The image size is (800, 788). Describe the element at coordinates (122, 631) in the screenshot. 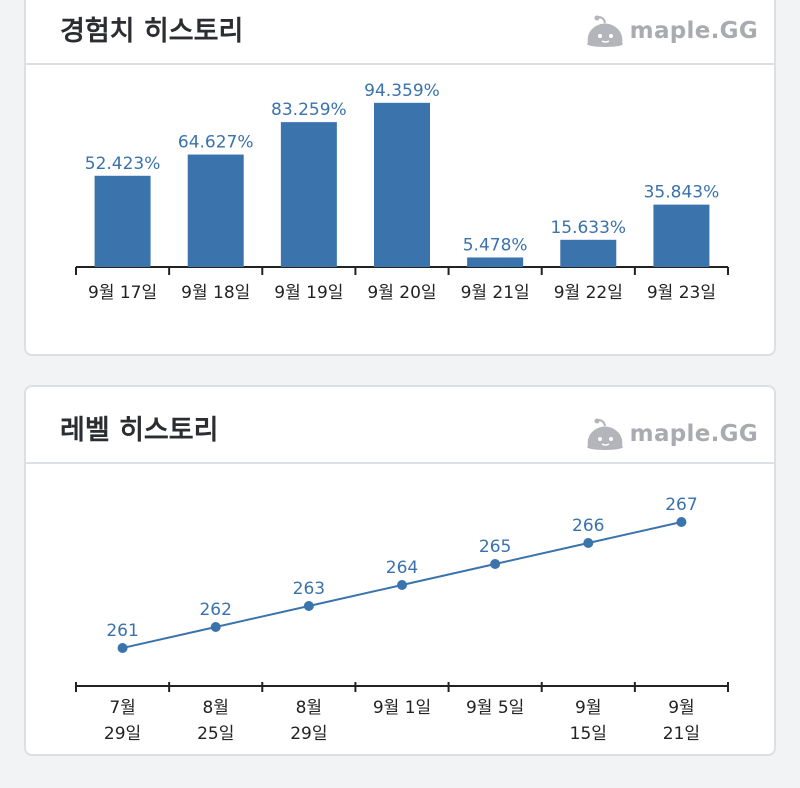

I see `point-value-label: 261` at that location.